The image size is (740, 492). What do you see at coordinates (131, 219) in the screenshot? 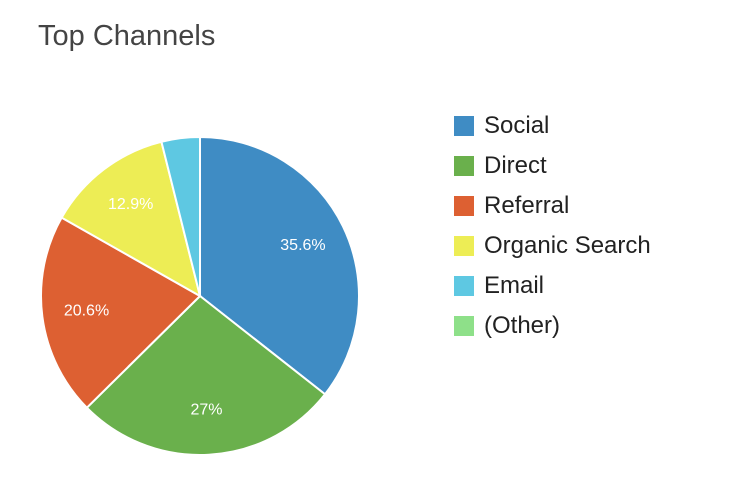
I see `pie-slice-organic-search` at bounding box center [131, 219].